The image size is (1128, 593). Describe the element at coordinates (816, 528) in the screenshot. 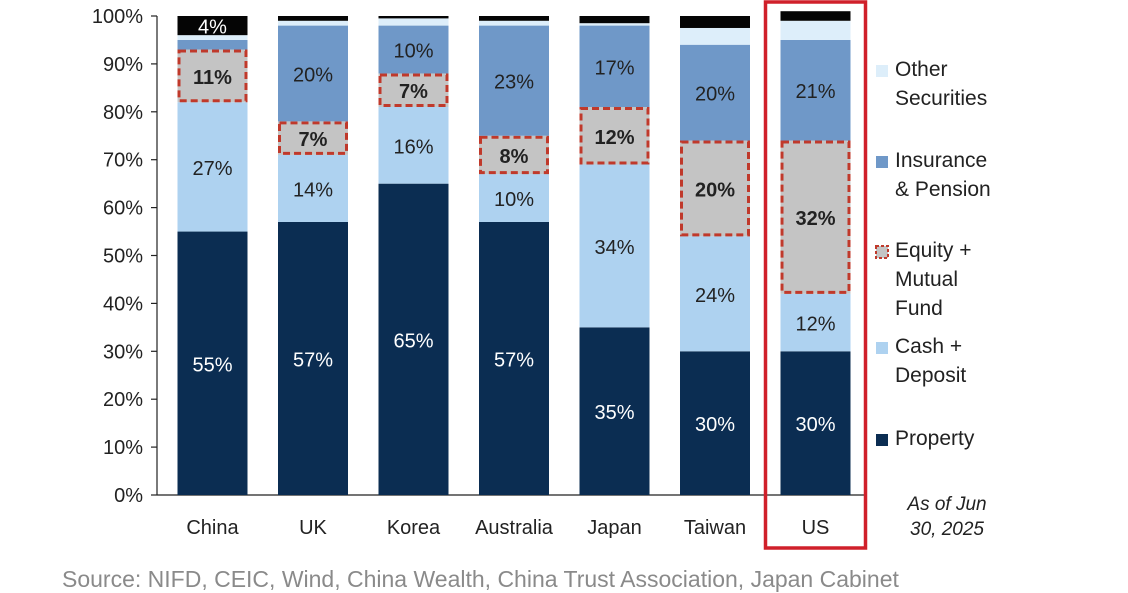

I see `x-tick-label: US` at that location.